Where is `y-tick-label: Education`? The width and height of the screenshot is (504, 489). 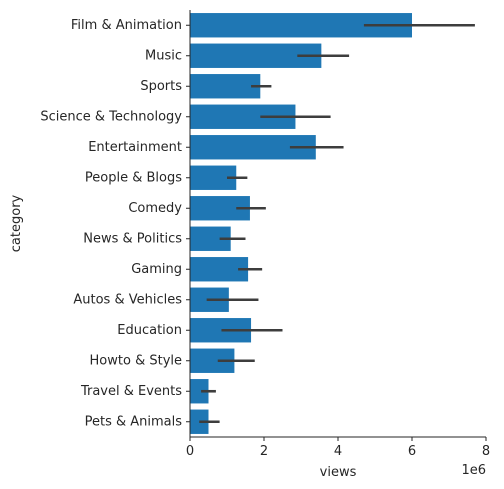 y-tick-label: Education is located at coordinates (149, 330).